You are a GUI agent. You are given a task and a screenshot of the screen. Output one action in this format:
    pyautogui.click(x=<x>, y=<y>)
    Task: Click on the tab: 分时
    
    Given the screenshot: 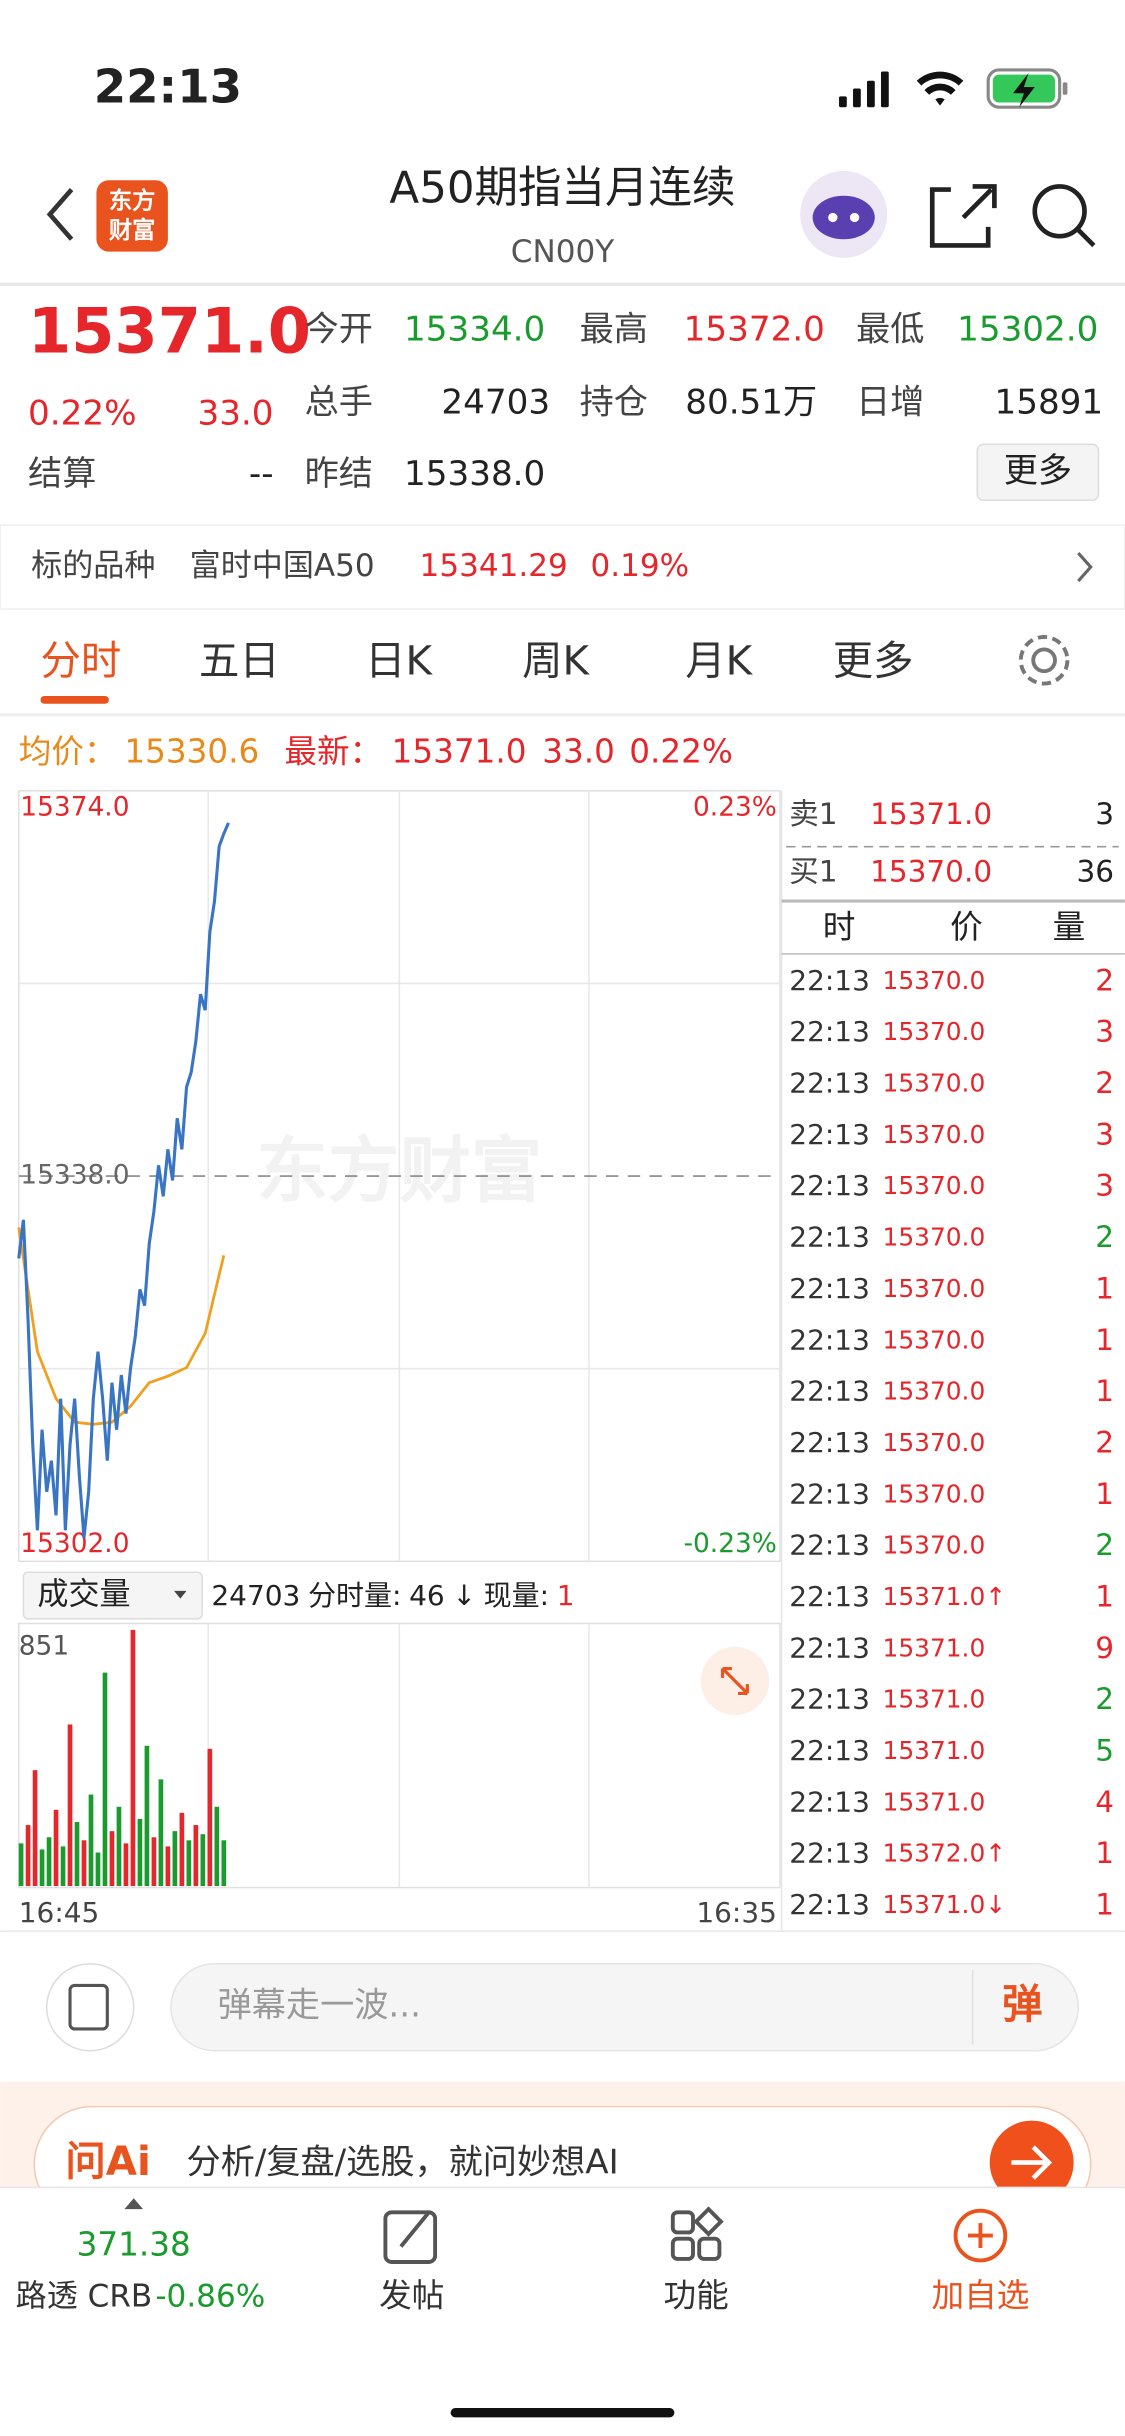 What is the action you would take?
    pyautogui.click(x=80, y=660)
    